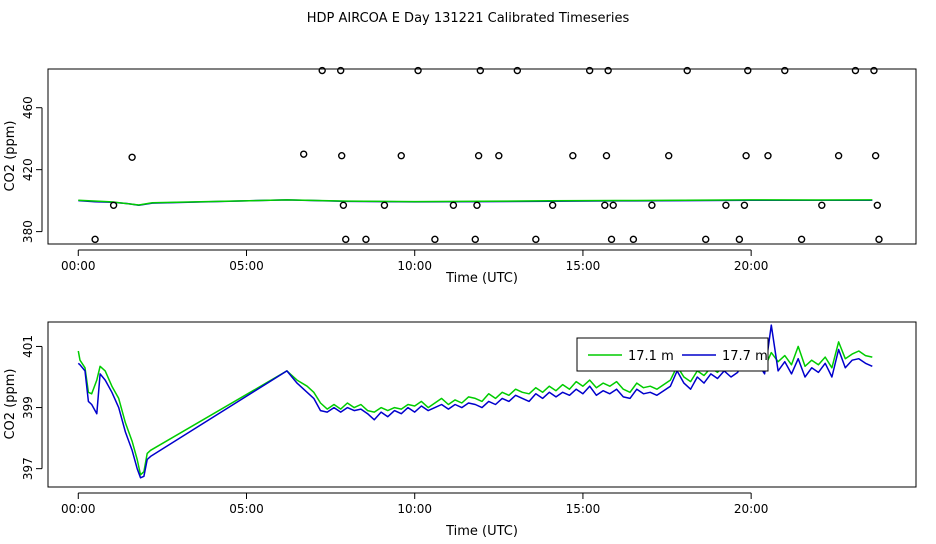 This screenshot has height=544, width=936. Describe the element at coordinates (10, 403) in the screenshot. I see `panel-2-y-axis-label: CO2 (ppm)` at that location.